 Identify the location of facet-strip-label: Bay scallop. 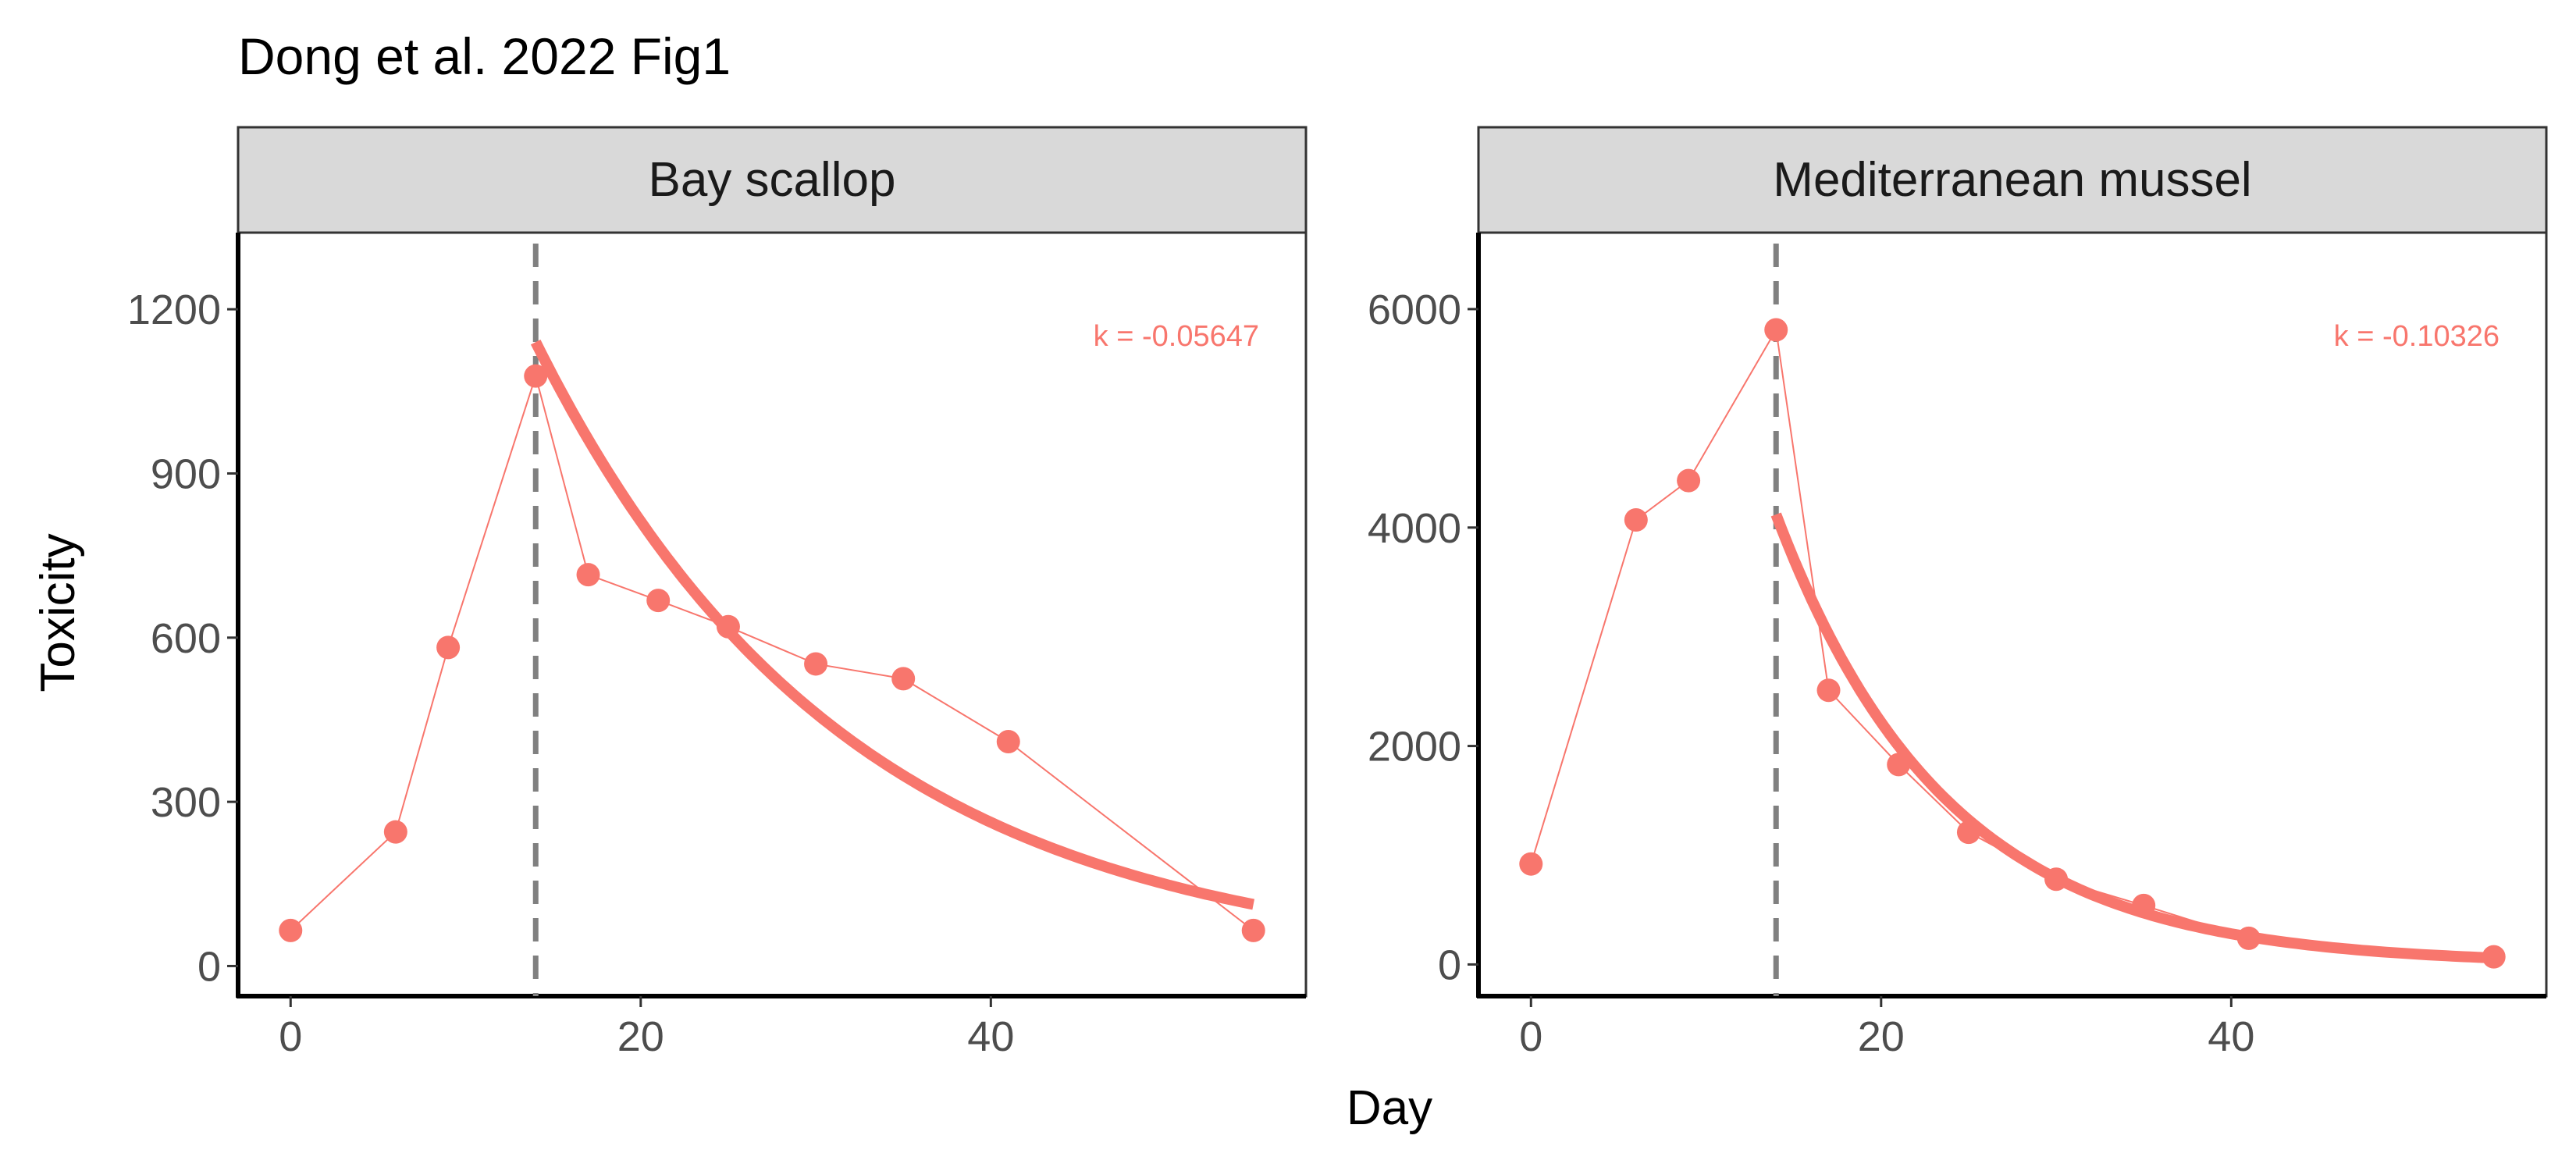
(771, 180).